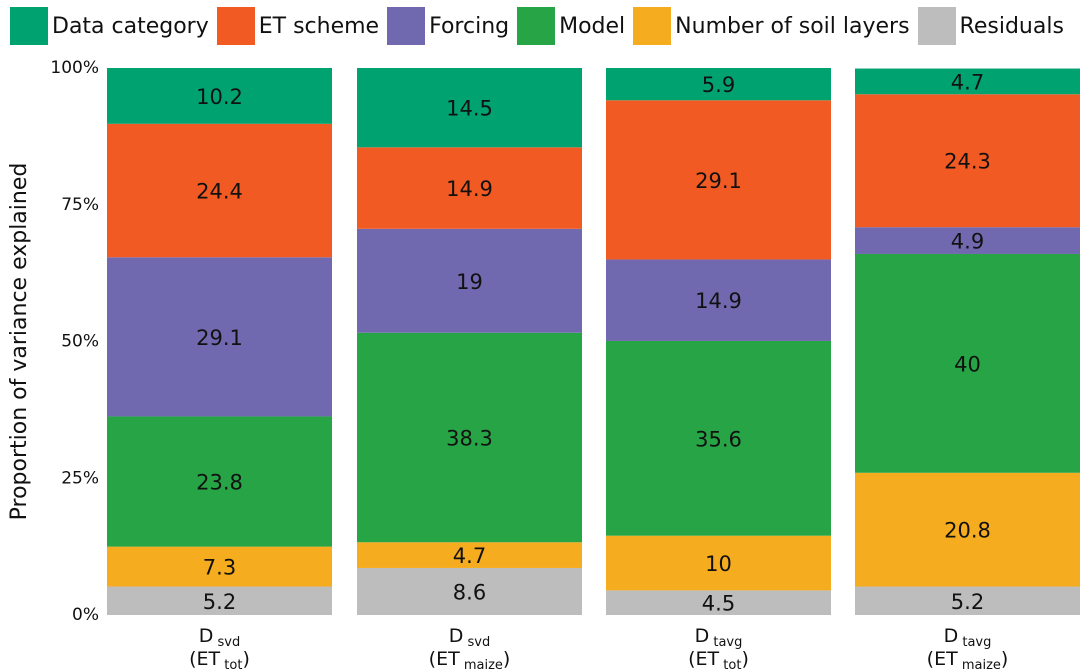  I want to click on legend-item: Residuals, so click(990, 26).